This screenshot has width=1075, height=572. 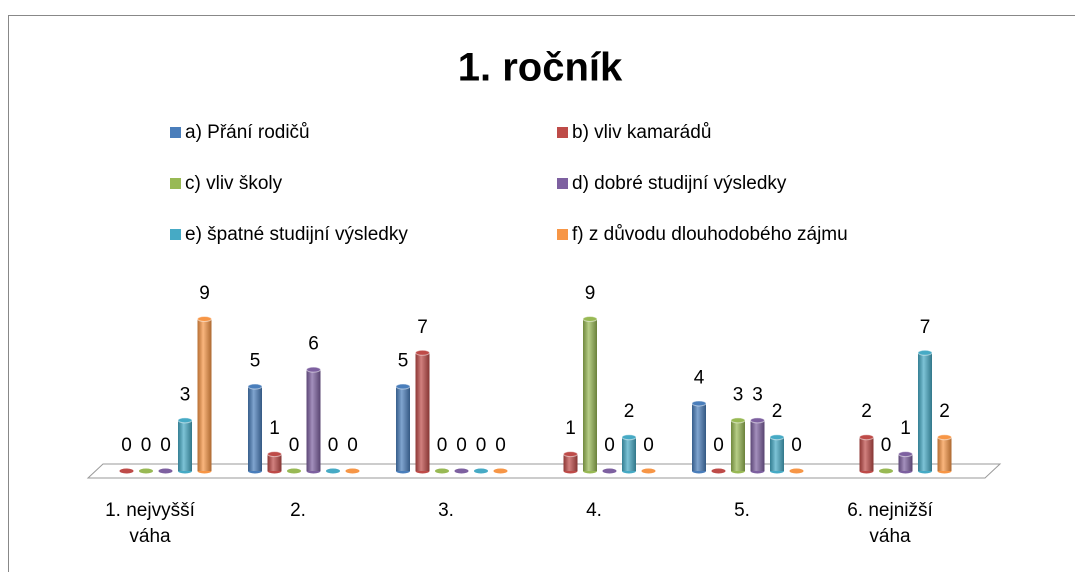 What do you see at coordinates (540, 68) in the screenshot?
I see `chart-title: 1. ročník` at bounding box center [540, 68].